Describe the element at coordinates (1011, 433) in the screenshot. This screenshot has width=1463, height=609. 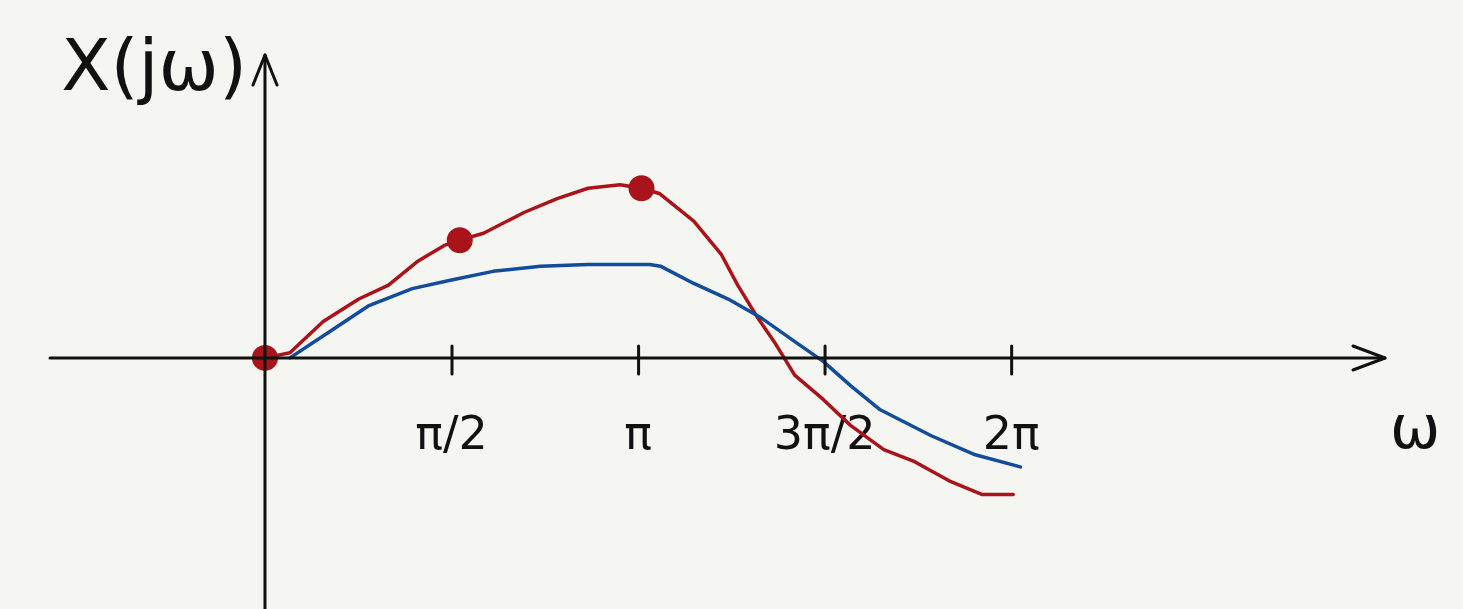
I see `x-tick-label: 2π` at that location.